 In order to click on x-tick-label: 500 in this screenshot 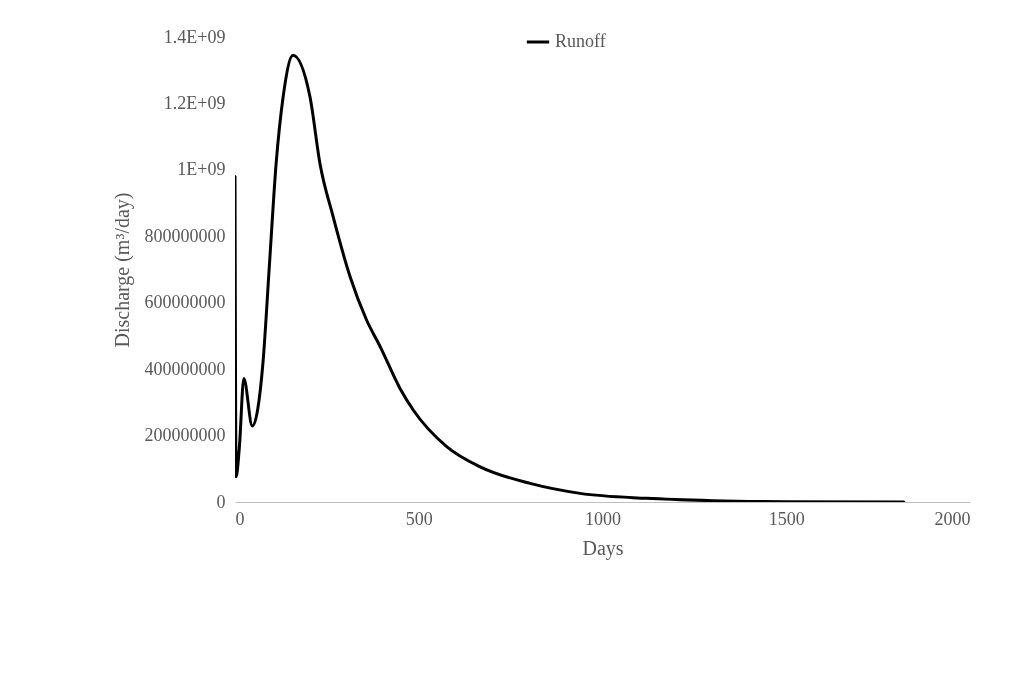, I will do `click(419, 518)`.